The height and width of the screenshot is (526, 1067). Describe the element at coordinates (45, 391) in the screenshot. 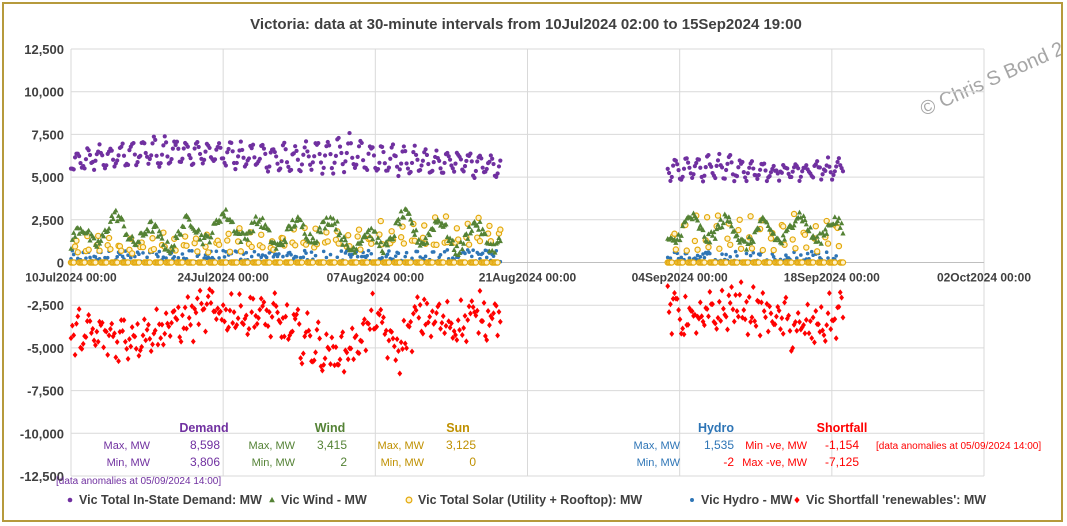

I see `y-tick-label: -7,500` at that location.